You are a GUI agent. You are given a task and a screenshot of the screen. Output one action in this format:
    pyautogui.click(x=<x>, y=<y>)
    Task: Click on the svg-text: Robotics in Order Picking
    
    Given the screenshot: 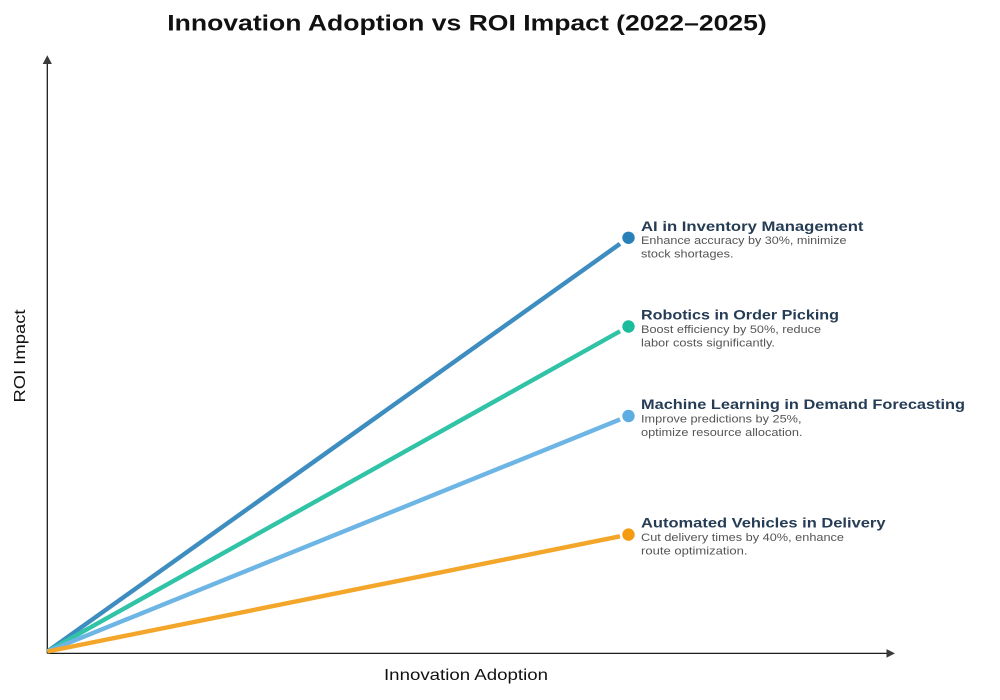 What is the action you would take?
    pyautogui.click(x=740, y=315)
    